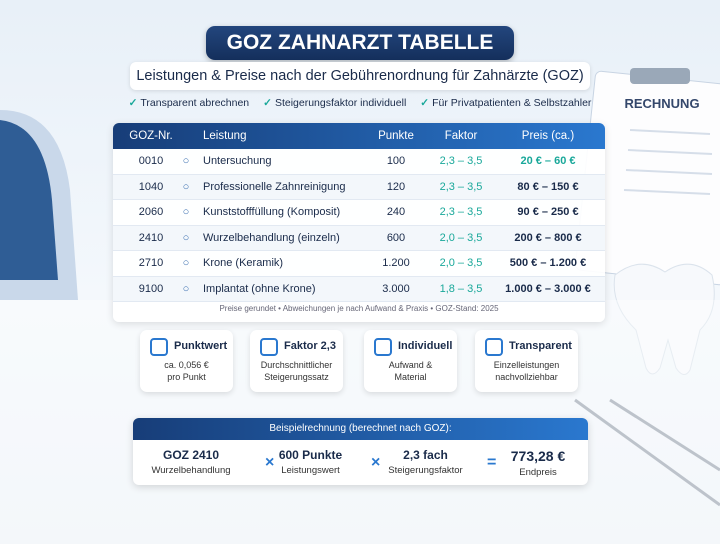 The image size is (720, 544). What do you see at coordinates (396, 237) in the screenshot?
I see `table-cell: 600` at bounding box center [396, 237].